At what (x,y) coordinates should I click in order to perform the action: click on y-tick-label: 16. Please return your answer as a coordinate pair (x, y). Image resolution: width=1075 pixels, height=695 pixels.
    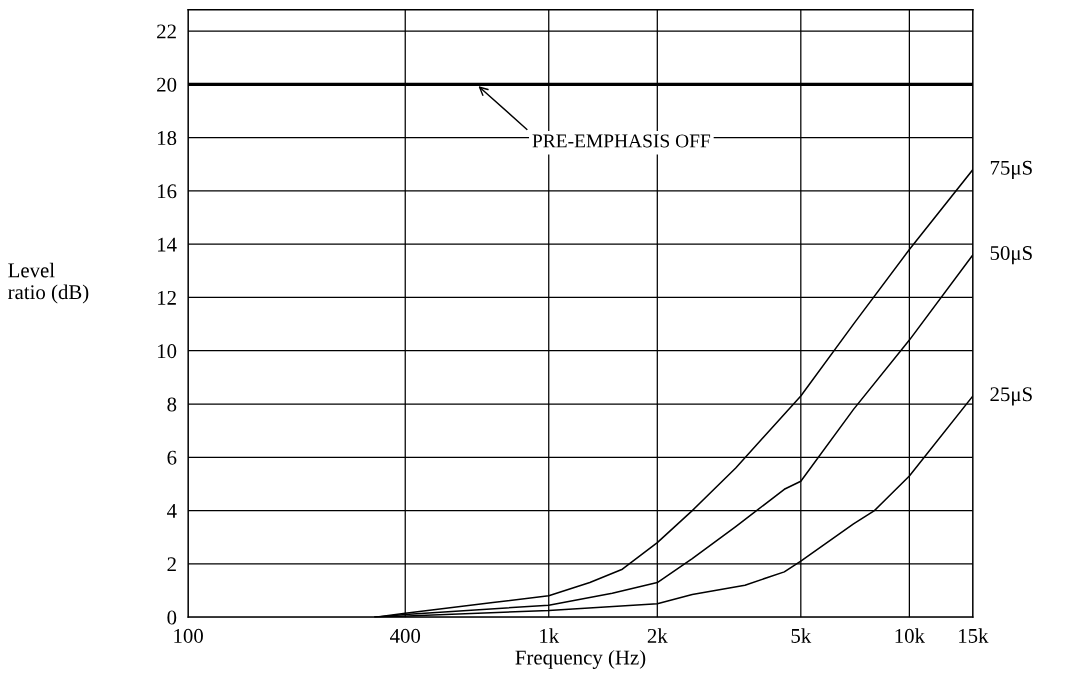
    Looking at the image, I should click on (167, 191).